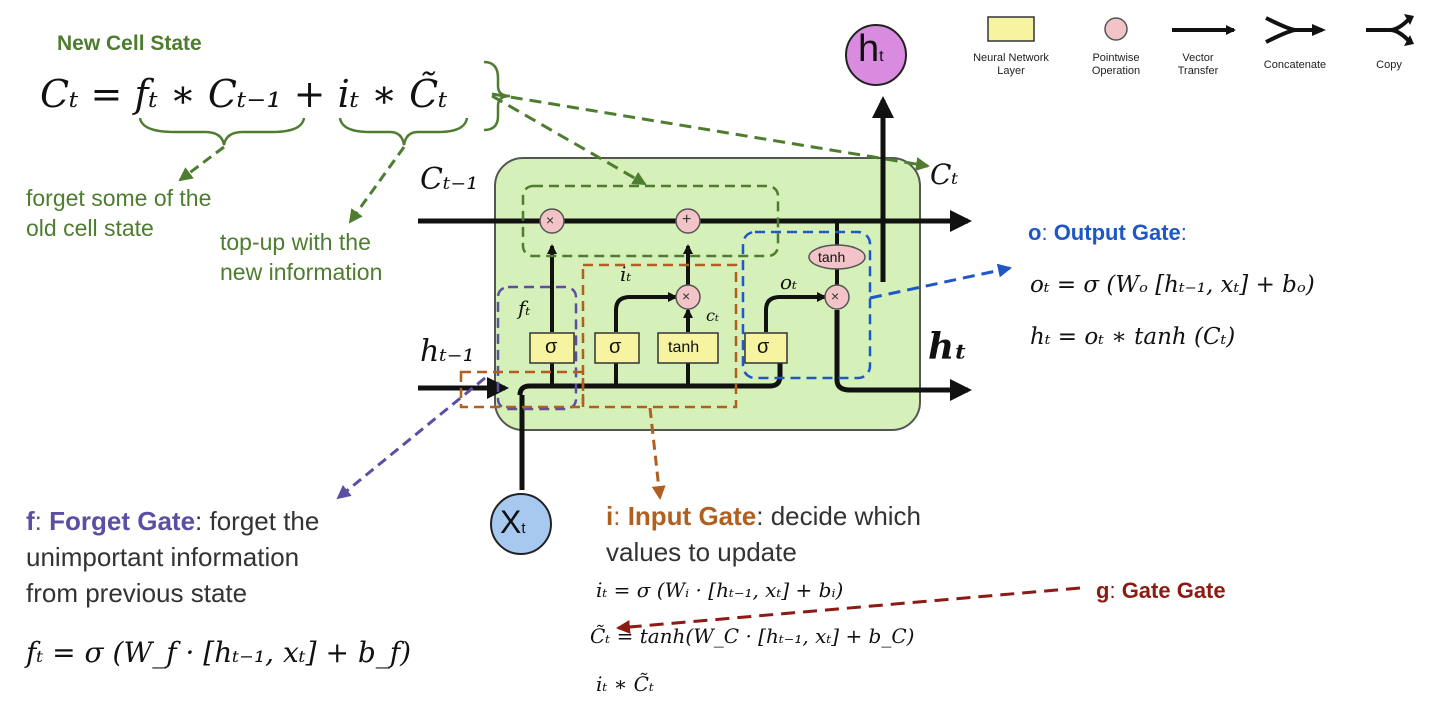 This screenshot has width=1444, height=712. I want to click on forget-note: forget some of the old cell state, so click(118, 213).